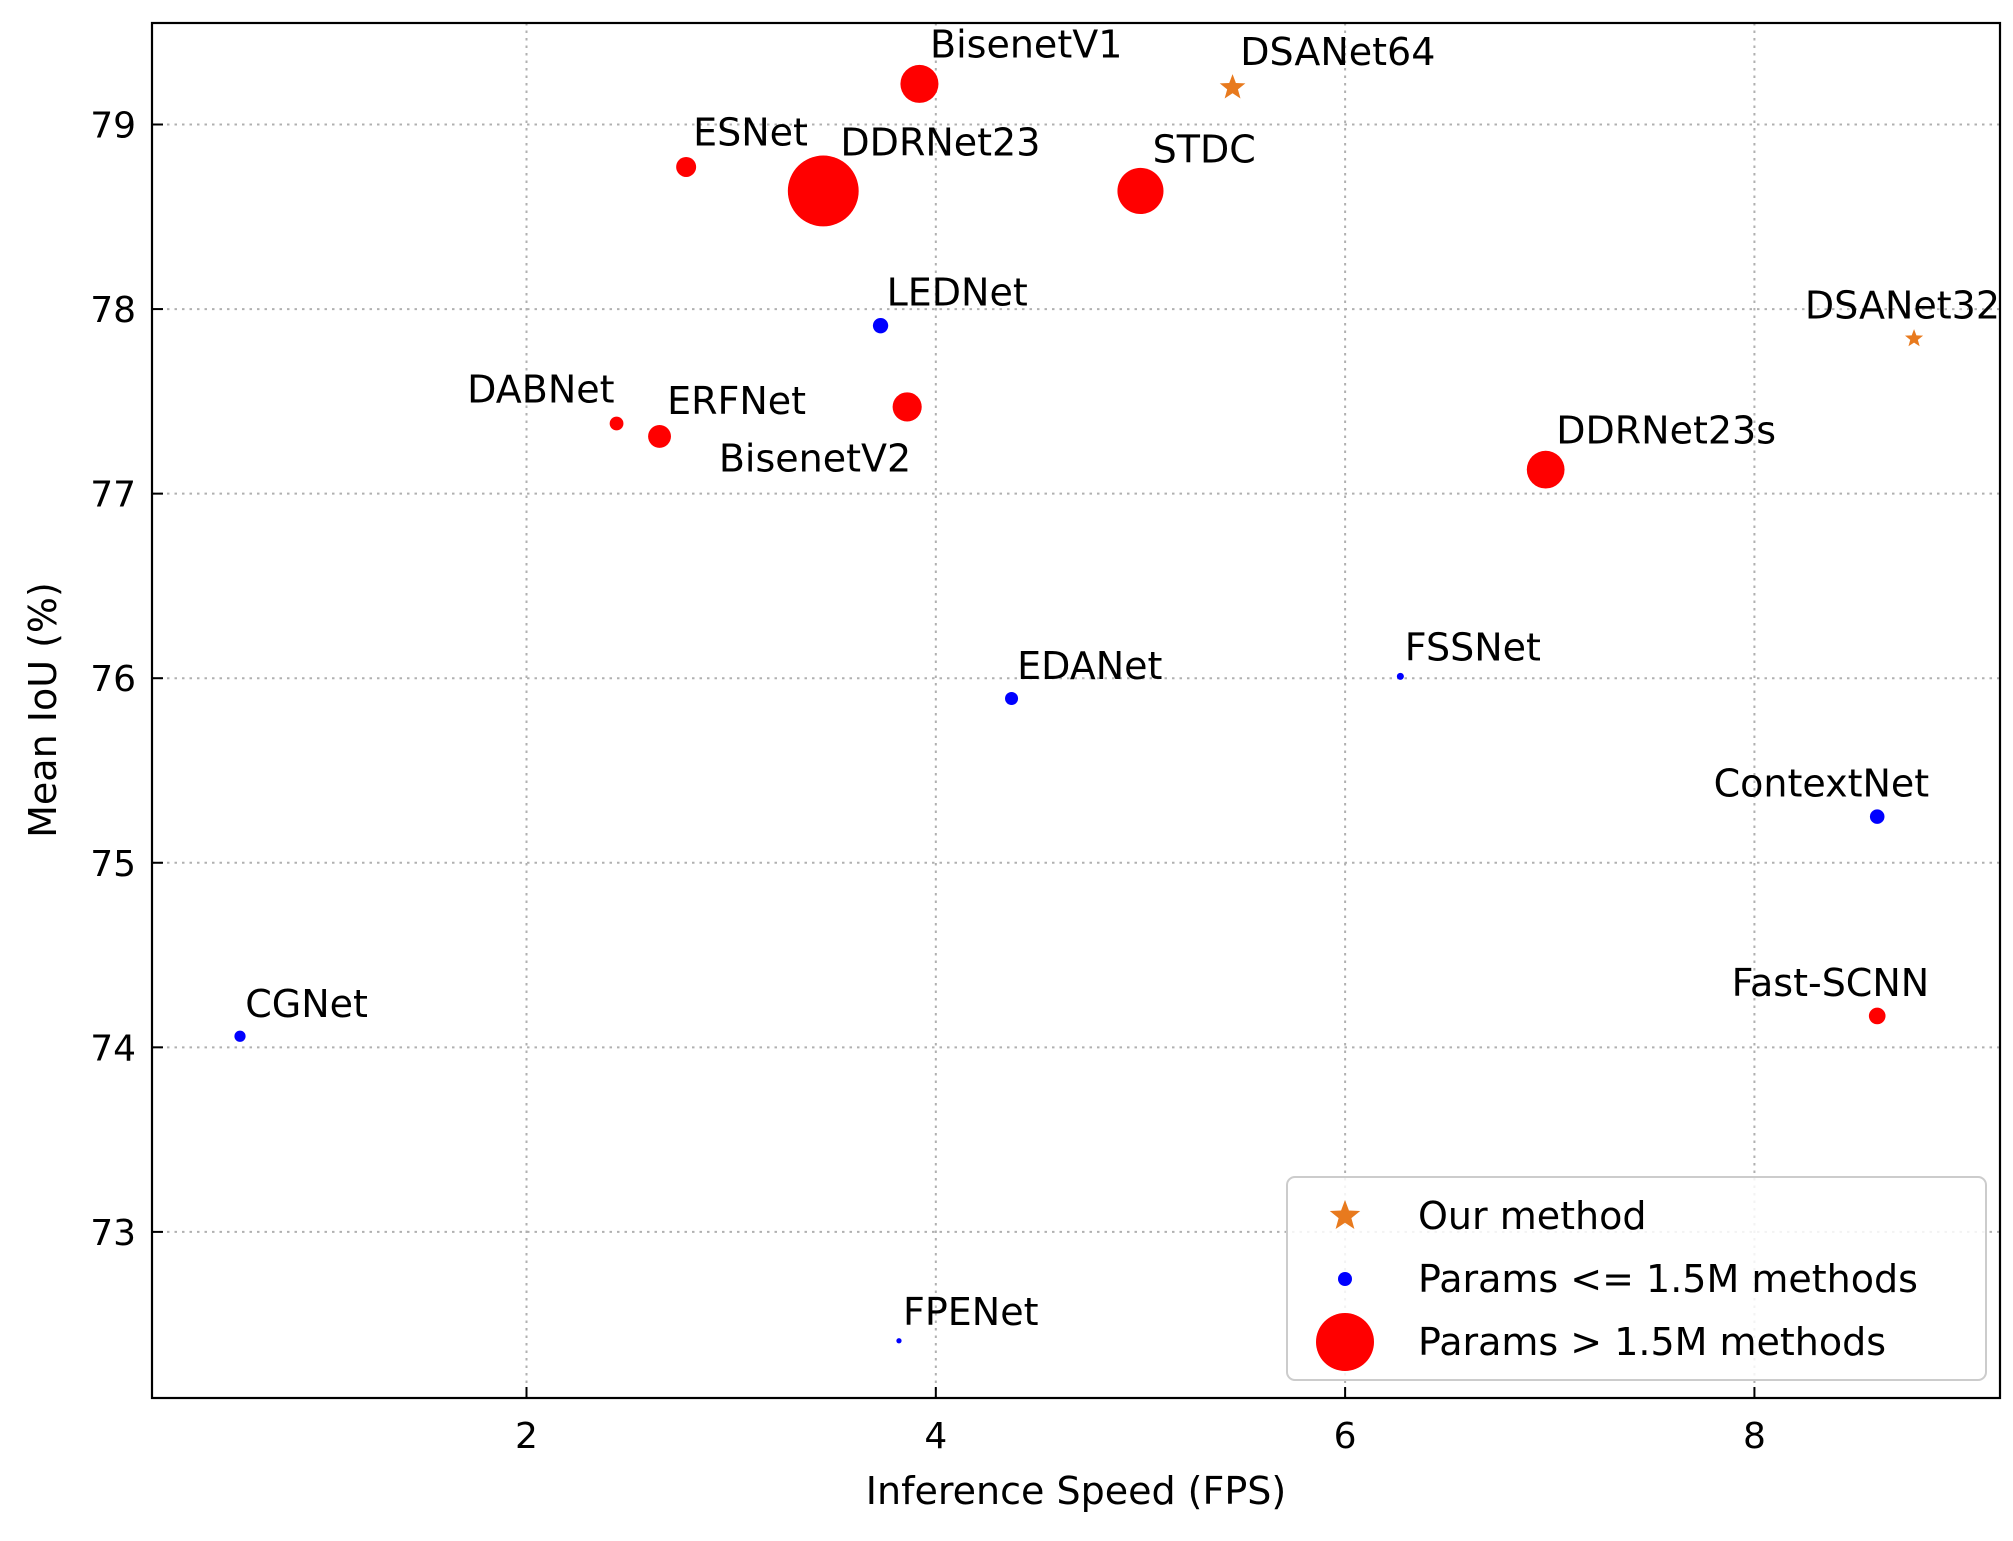  Describe the element at coordinates (659, 436) in the screenshot. I see `point-erfnet` at that location.